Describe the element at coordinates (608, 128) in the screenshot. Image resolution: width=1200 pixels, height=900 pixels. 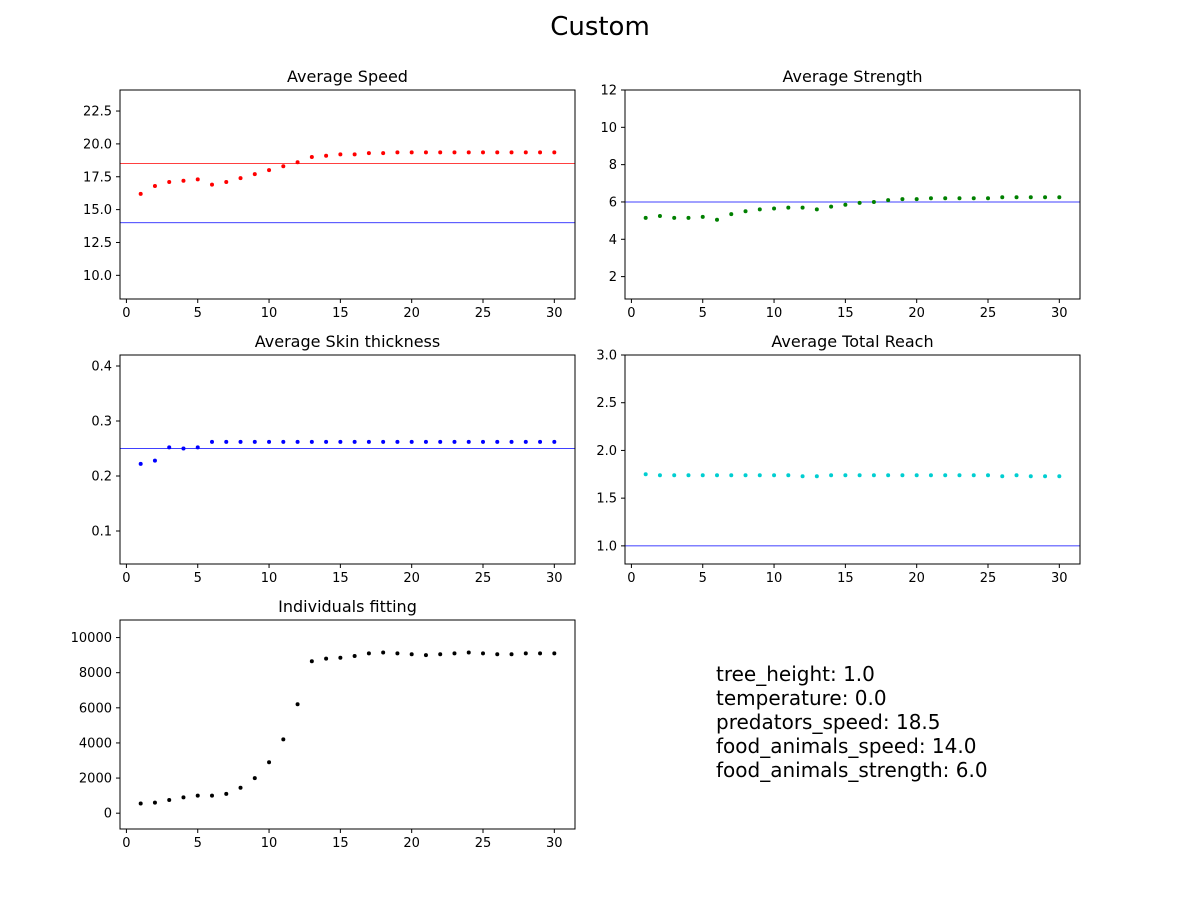
I see `y-tick-label: 10` at that location.